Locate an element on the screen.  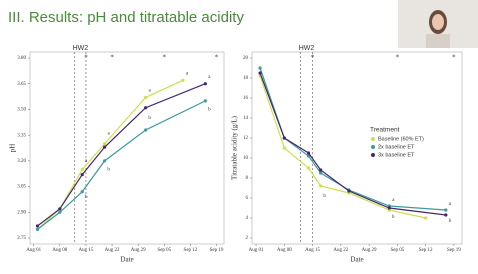
y-tick-label: 3.05 is located at coordinates (21, 187).